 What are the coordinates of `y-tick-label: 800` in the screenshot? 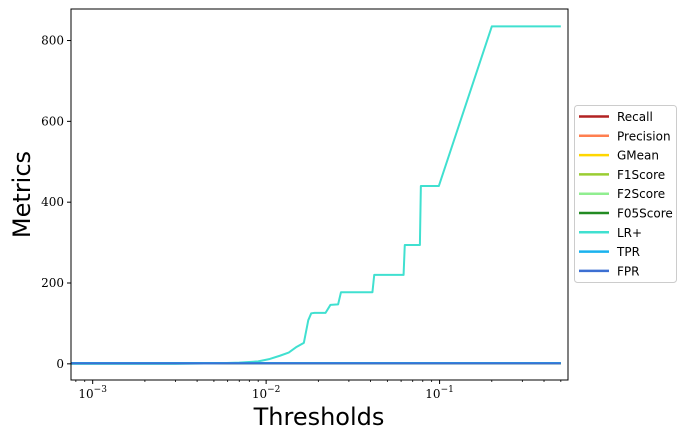 It's located at (52, 41).